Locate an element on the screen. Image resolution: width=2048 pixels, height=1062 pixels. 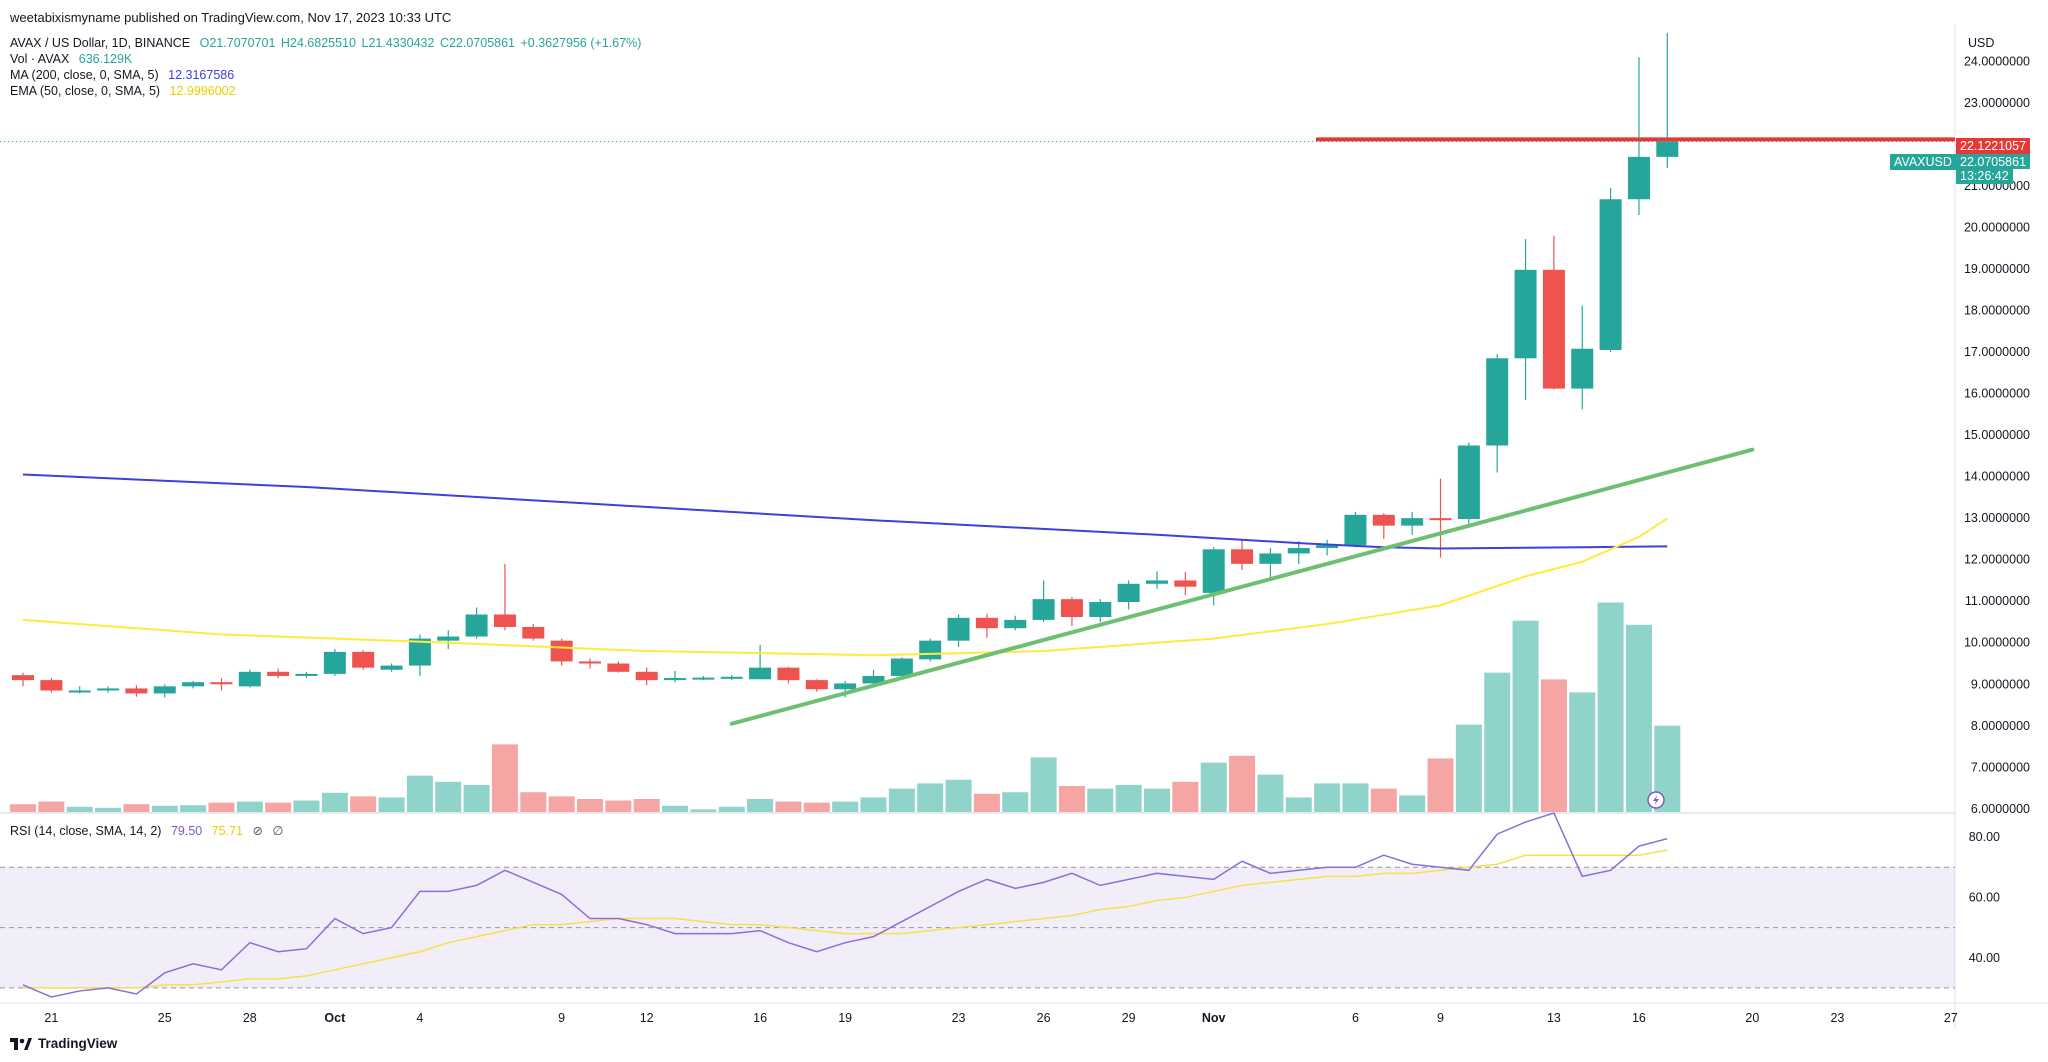
price-tick-label: 16.0000000 is located at coordinates (1997, 394).